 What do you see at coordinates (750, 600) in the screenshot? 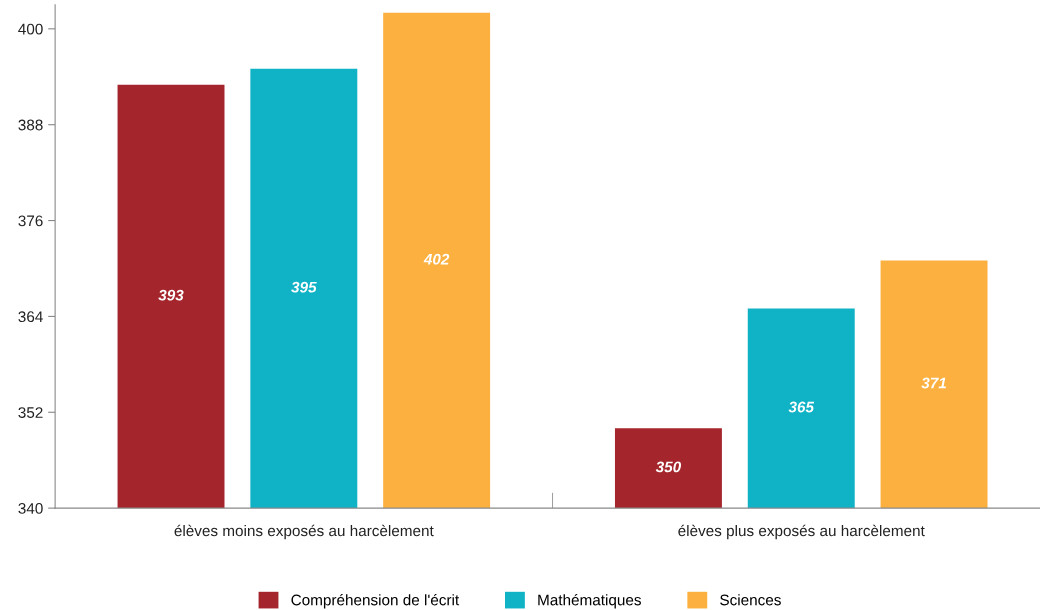
I see `legend-label: Sciences` at bounding box center [750, 600].